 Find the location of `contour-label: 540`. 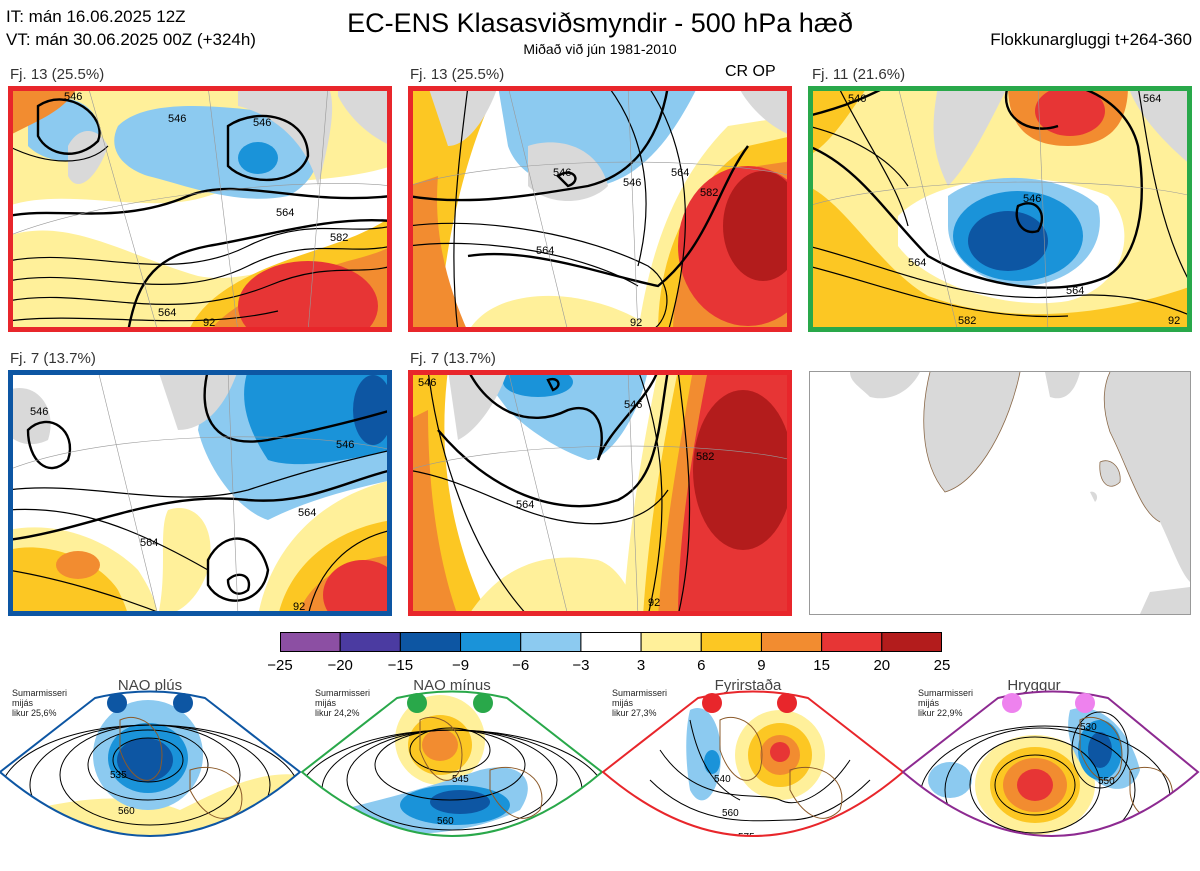

contour-label: 540 is located at coordinates (722, 779).